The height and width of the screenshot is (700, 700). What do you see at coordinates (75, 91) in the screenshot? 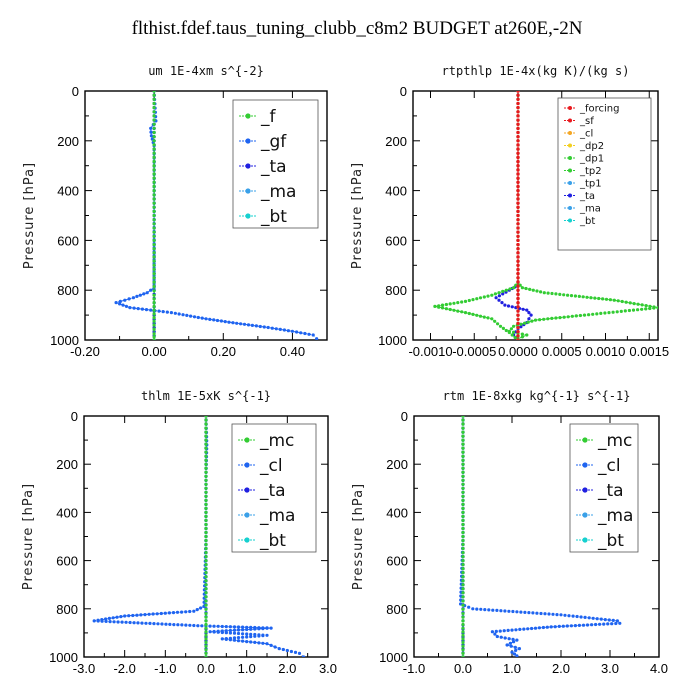
I see `y-tick-label: 0` at bounding box center [75, 91].